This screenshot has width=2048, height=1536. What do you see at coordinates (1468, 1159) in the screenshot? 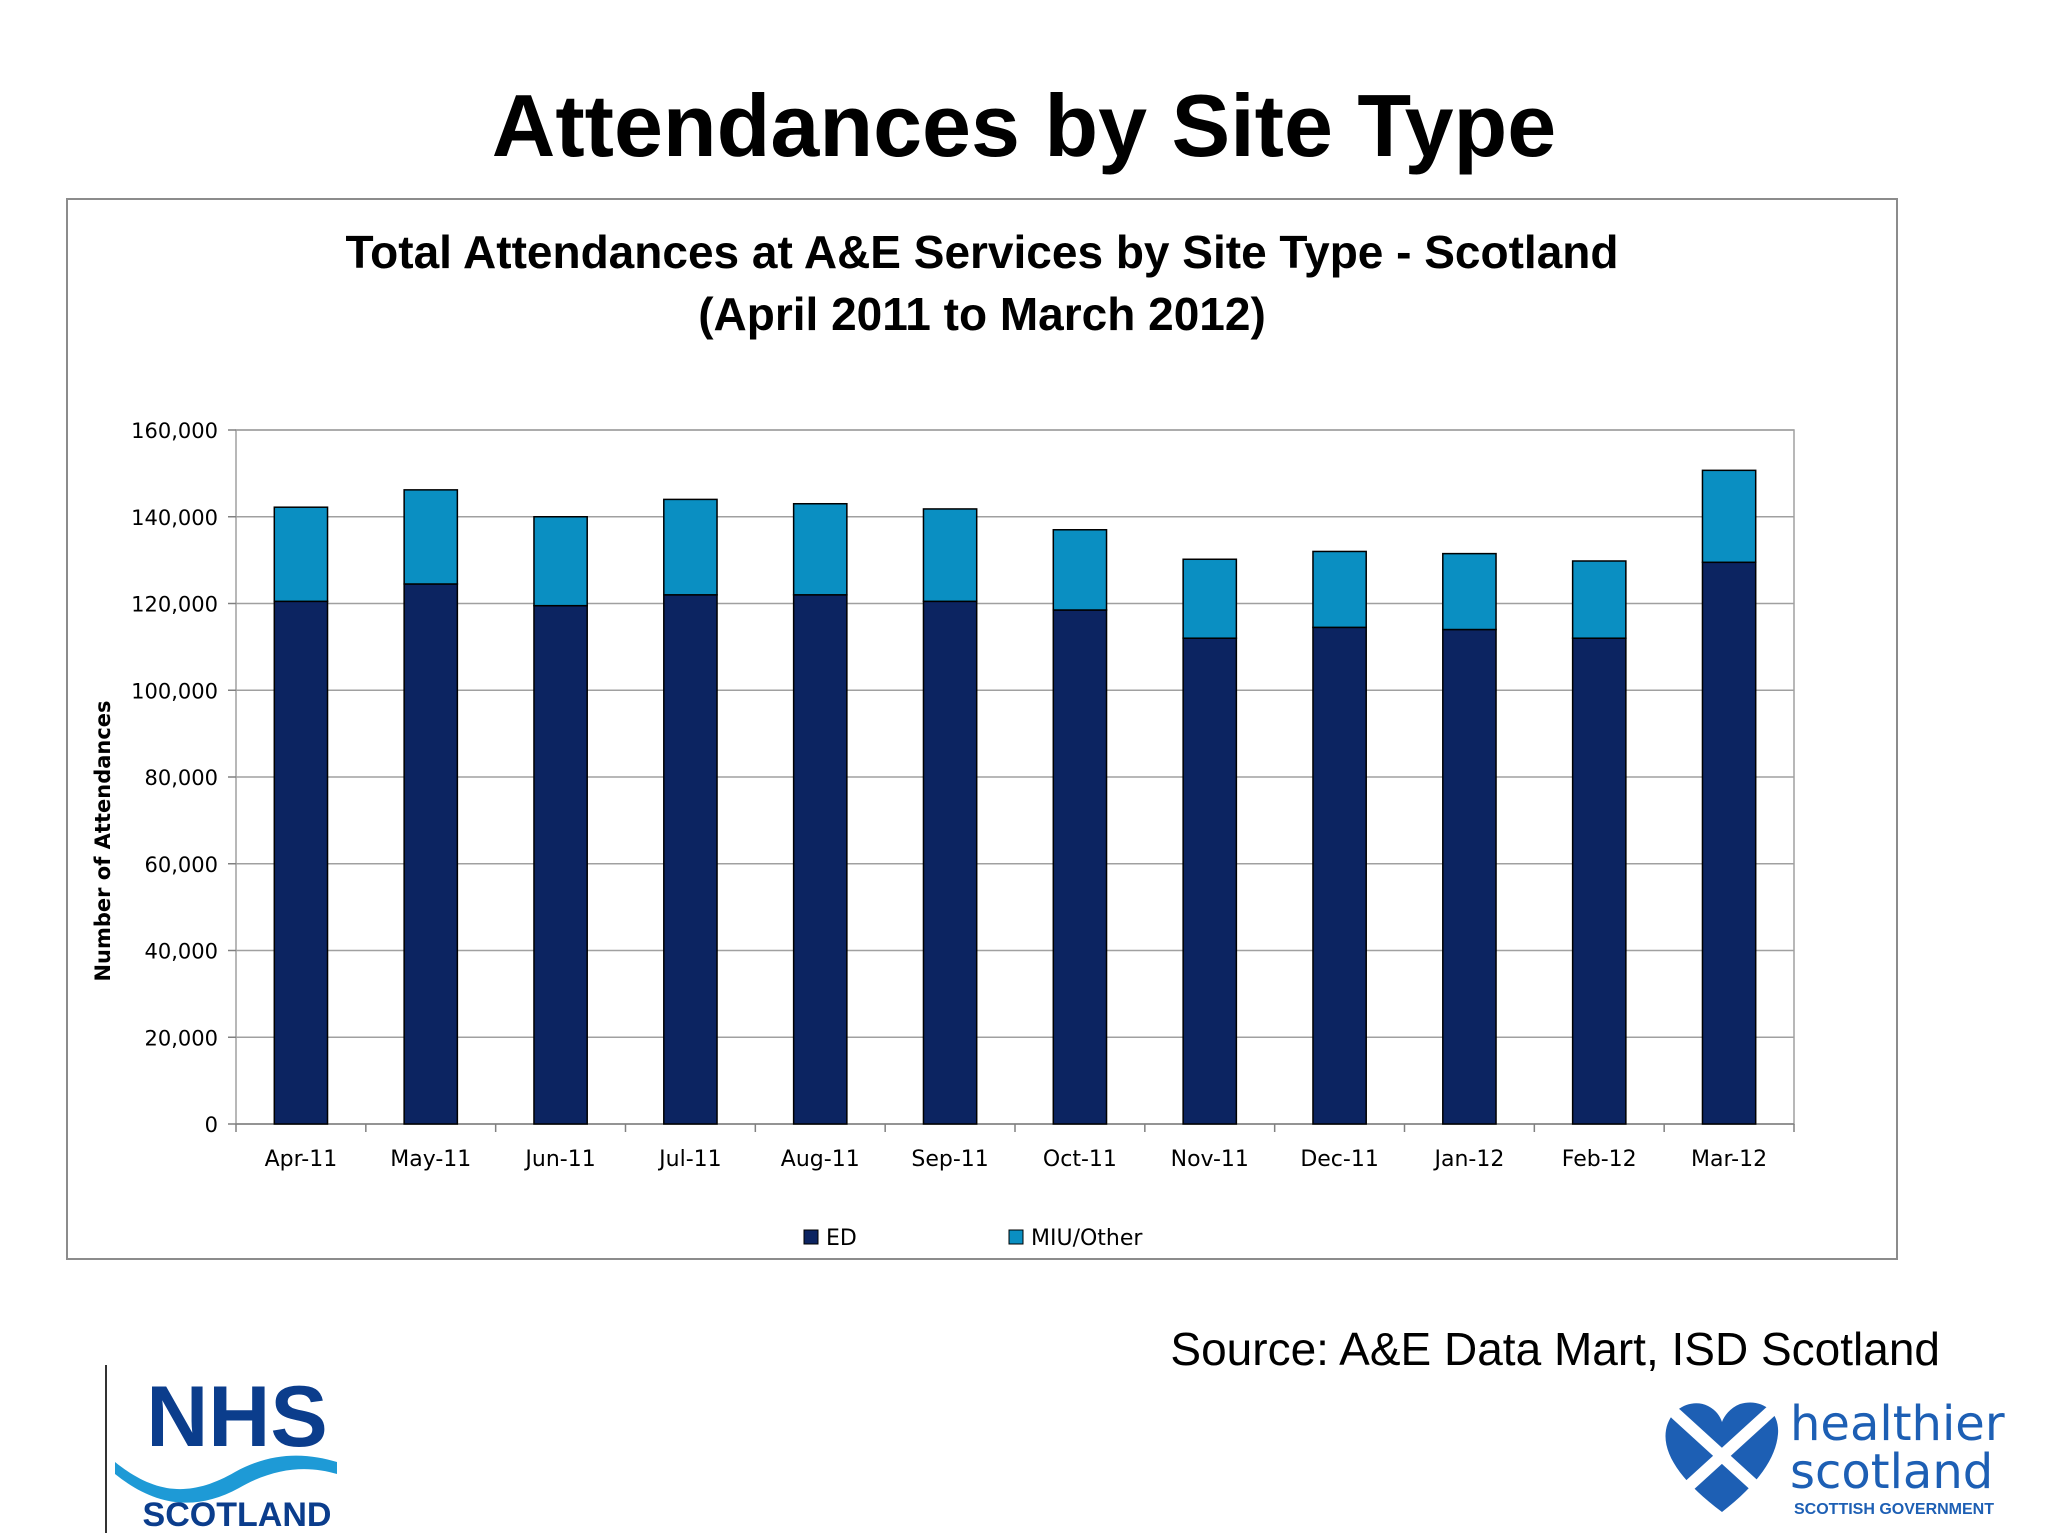
I see `x-tick-label: Jan-12` at bounding box center [1468, 1159].